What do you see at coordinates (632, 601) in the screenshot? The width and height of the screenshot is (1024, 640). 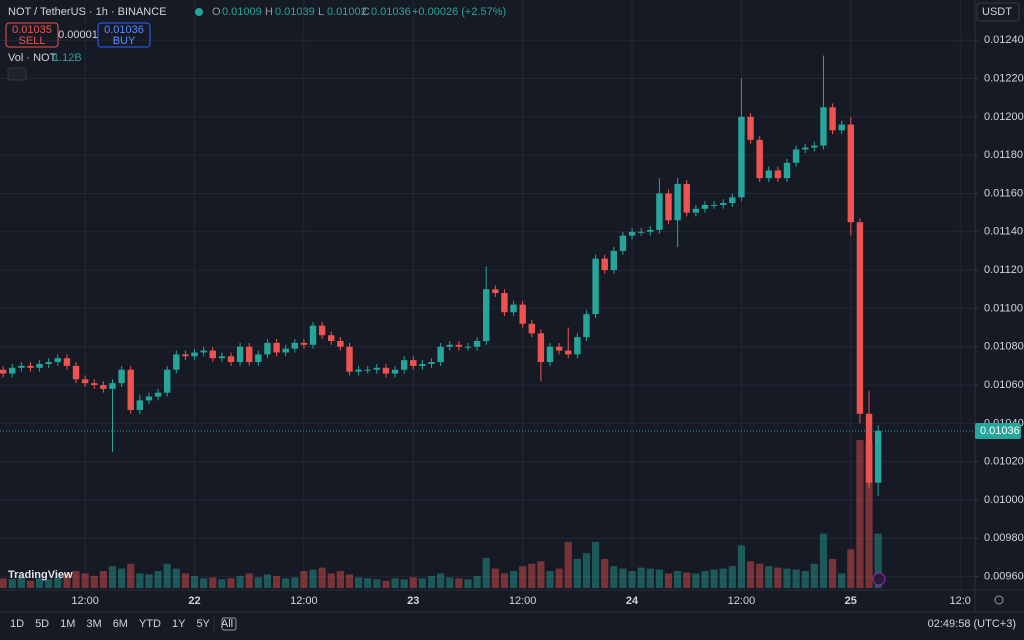 I see `x-tick-label: 24` at bounding box center [632, 601].